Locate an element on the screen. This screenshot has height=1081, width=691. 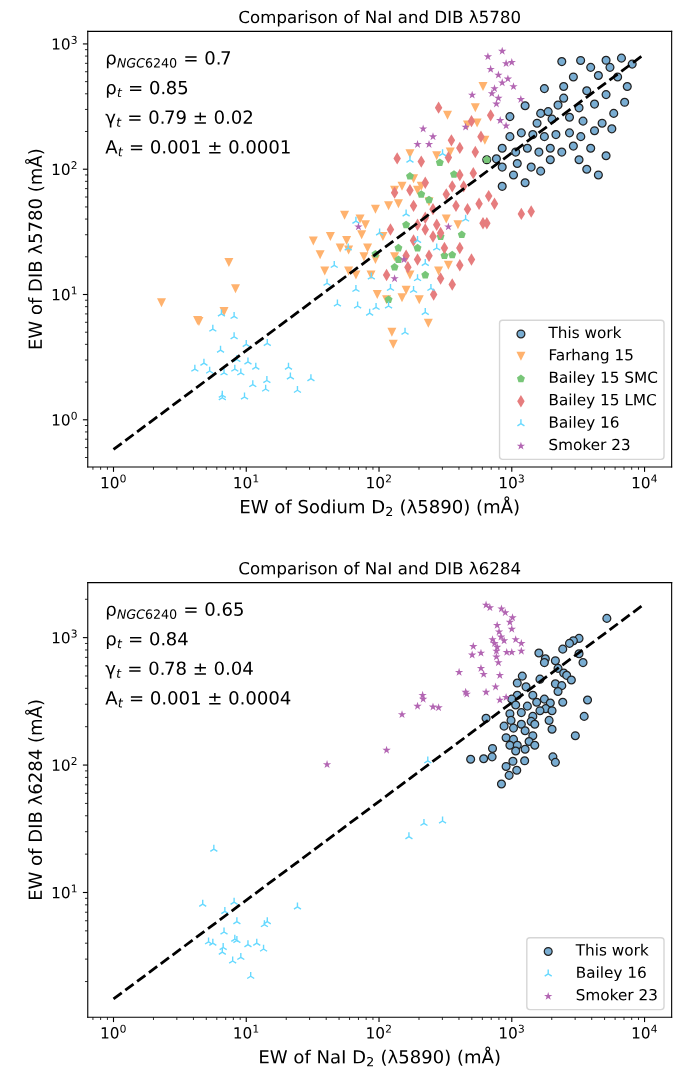
annotation: ρ$_{t}$ = 0.84 is located at coordinates (147, 640).